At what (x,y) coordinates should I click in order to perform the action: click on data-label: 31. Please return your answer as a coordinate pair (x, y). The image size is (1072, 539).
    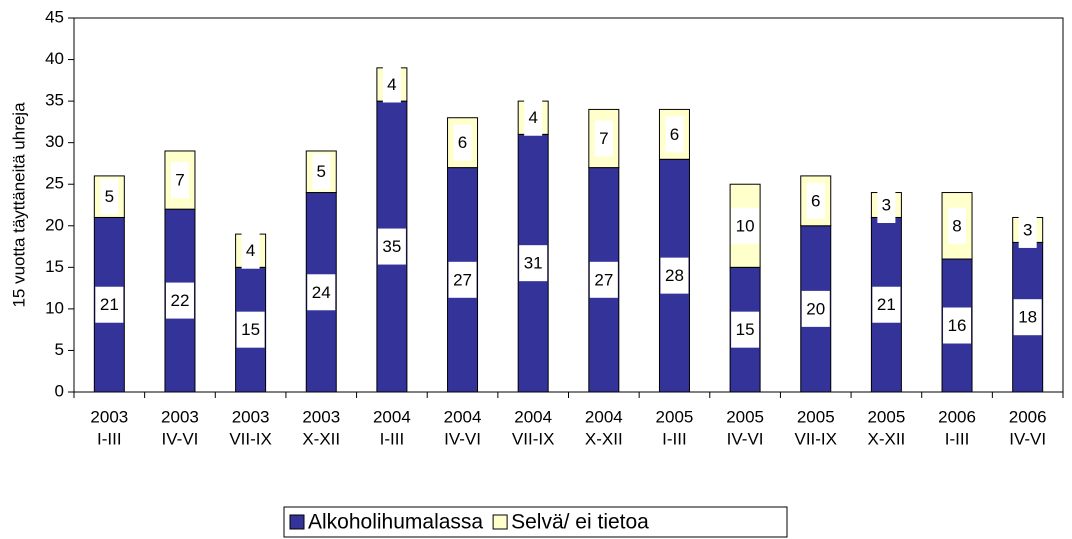
    Looking at the image, I should click on (533, 263).